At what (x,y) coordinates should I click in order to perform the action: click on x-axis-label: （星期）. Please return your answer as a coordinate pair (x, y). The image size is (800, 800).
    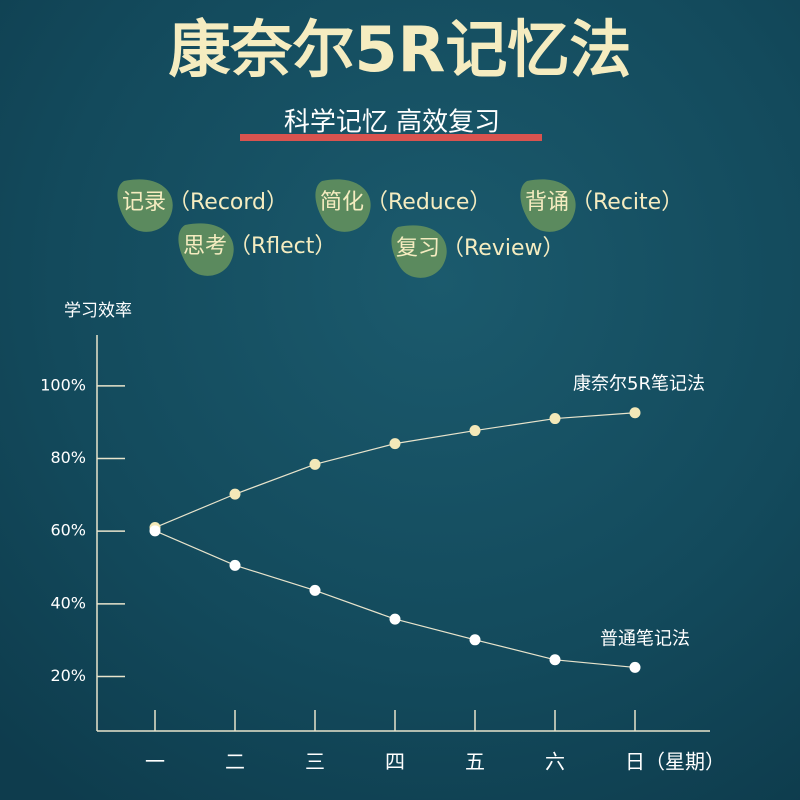
    Looking at the image, I should click on (685, 762).